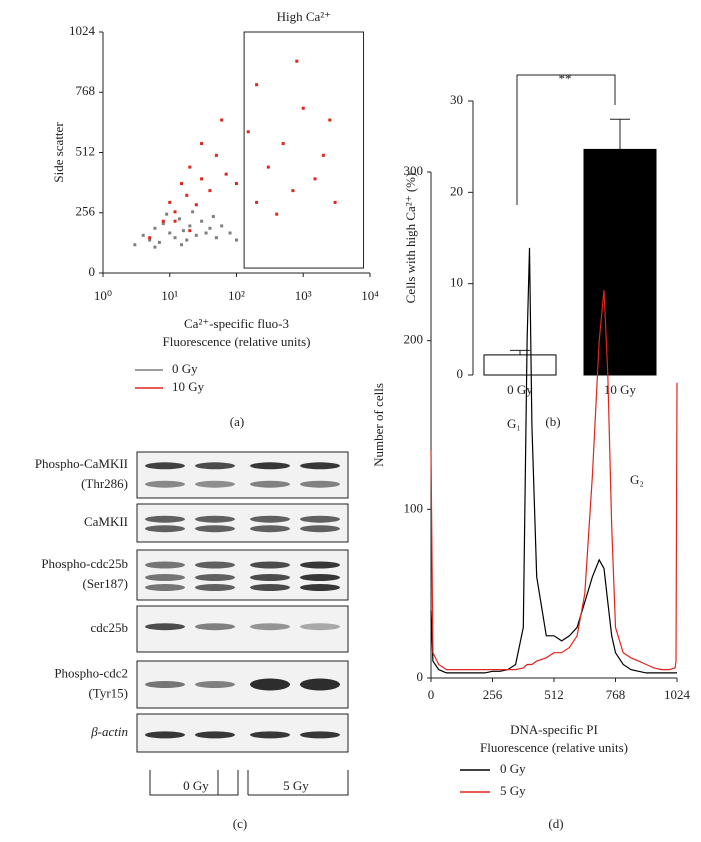 The width and height of the screenshot is (701, 842). Describe the element at coordinates (552, 421) in the screenshot. I see `panel-label: (b)` at that location.